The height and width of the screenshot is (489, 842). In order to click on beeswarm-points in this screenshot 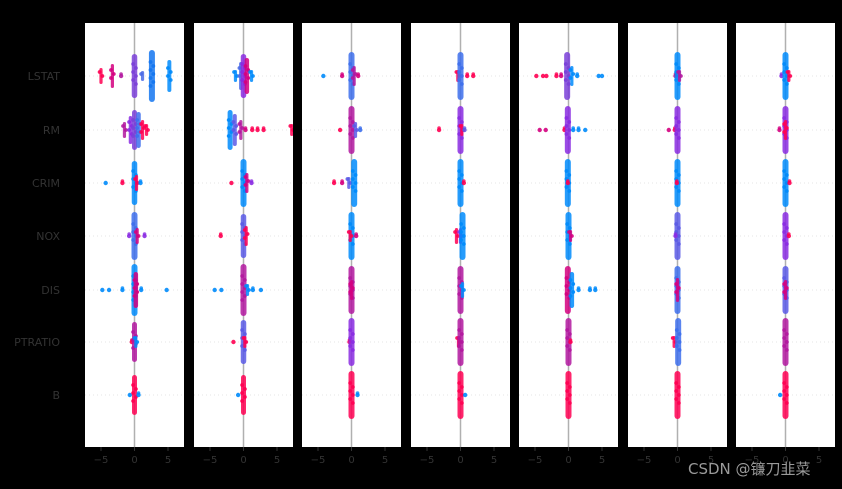, I will do `click(569, 235)`.